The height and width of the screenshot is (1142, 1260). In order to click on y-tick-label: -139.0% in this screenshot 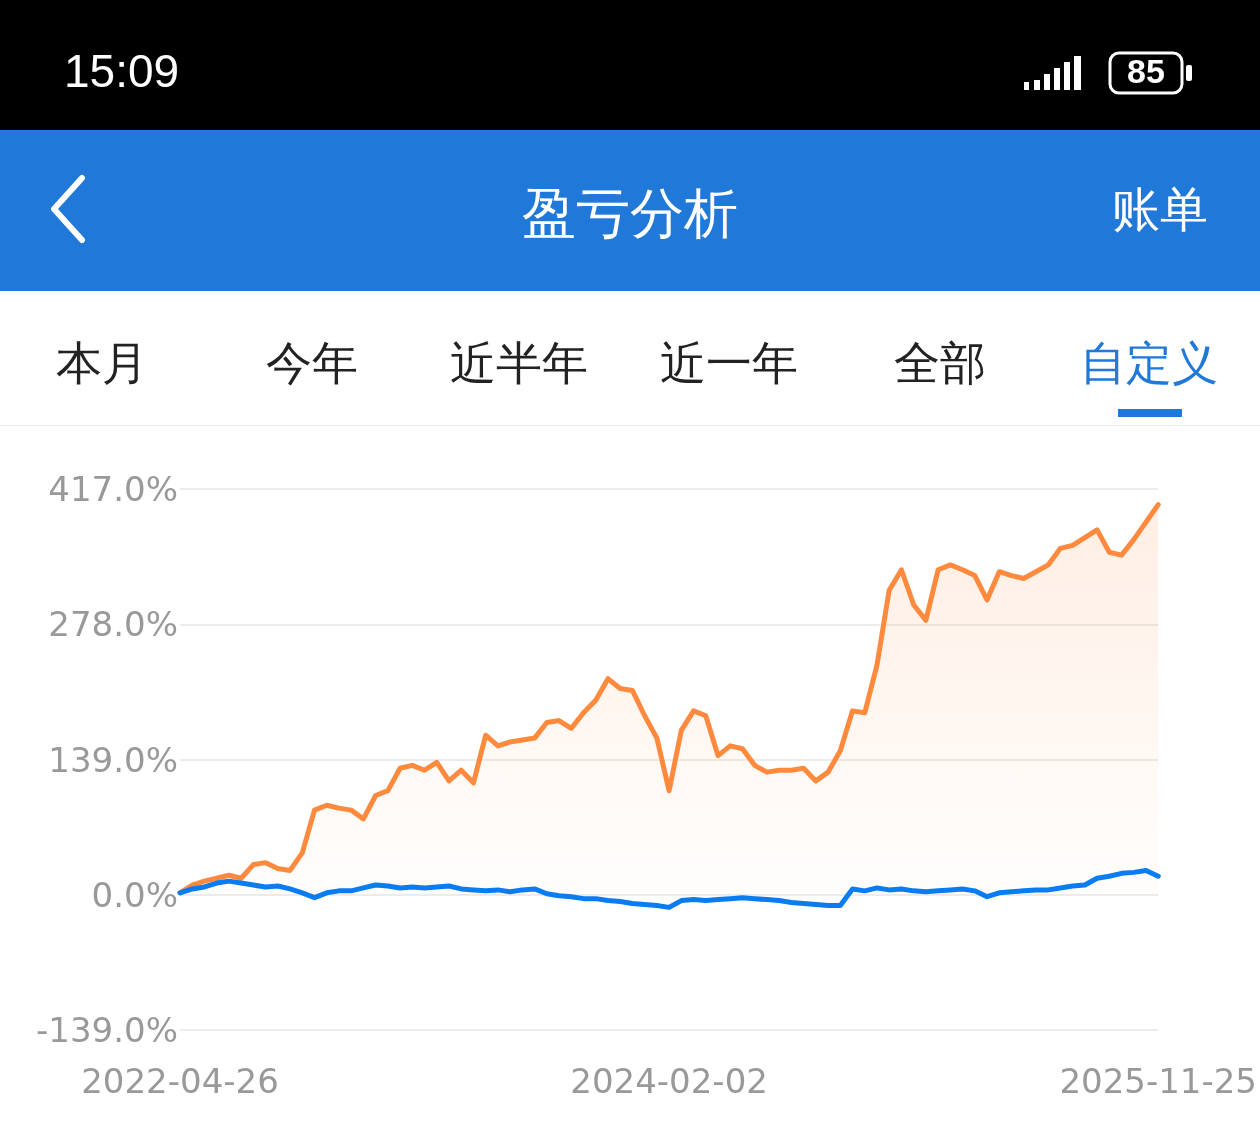, I will do `click(107, 1030)`.